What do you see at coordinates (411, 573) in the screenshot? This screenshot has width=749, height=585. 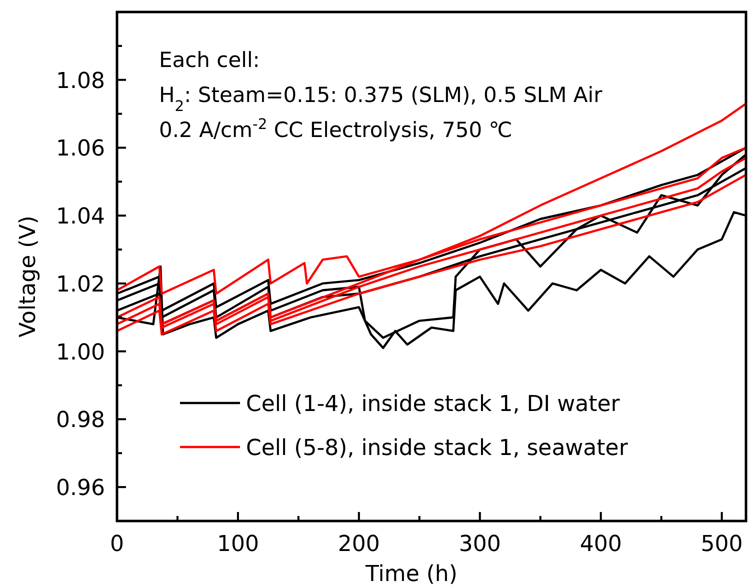 I see `x-axis-title: Time (h)` at bounding box center [411, 573].